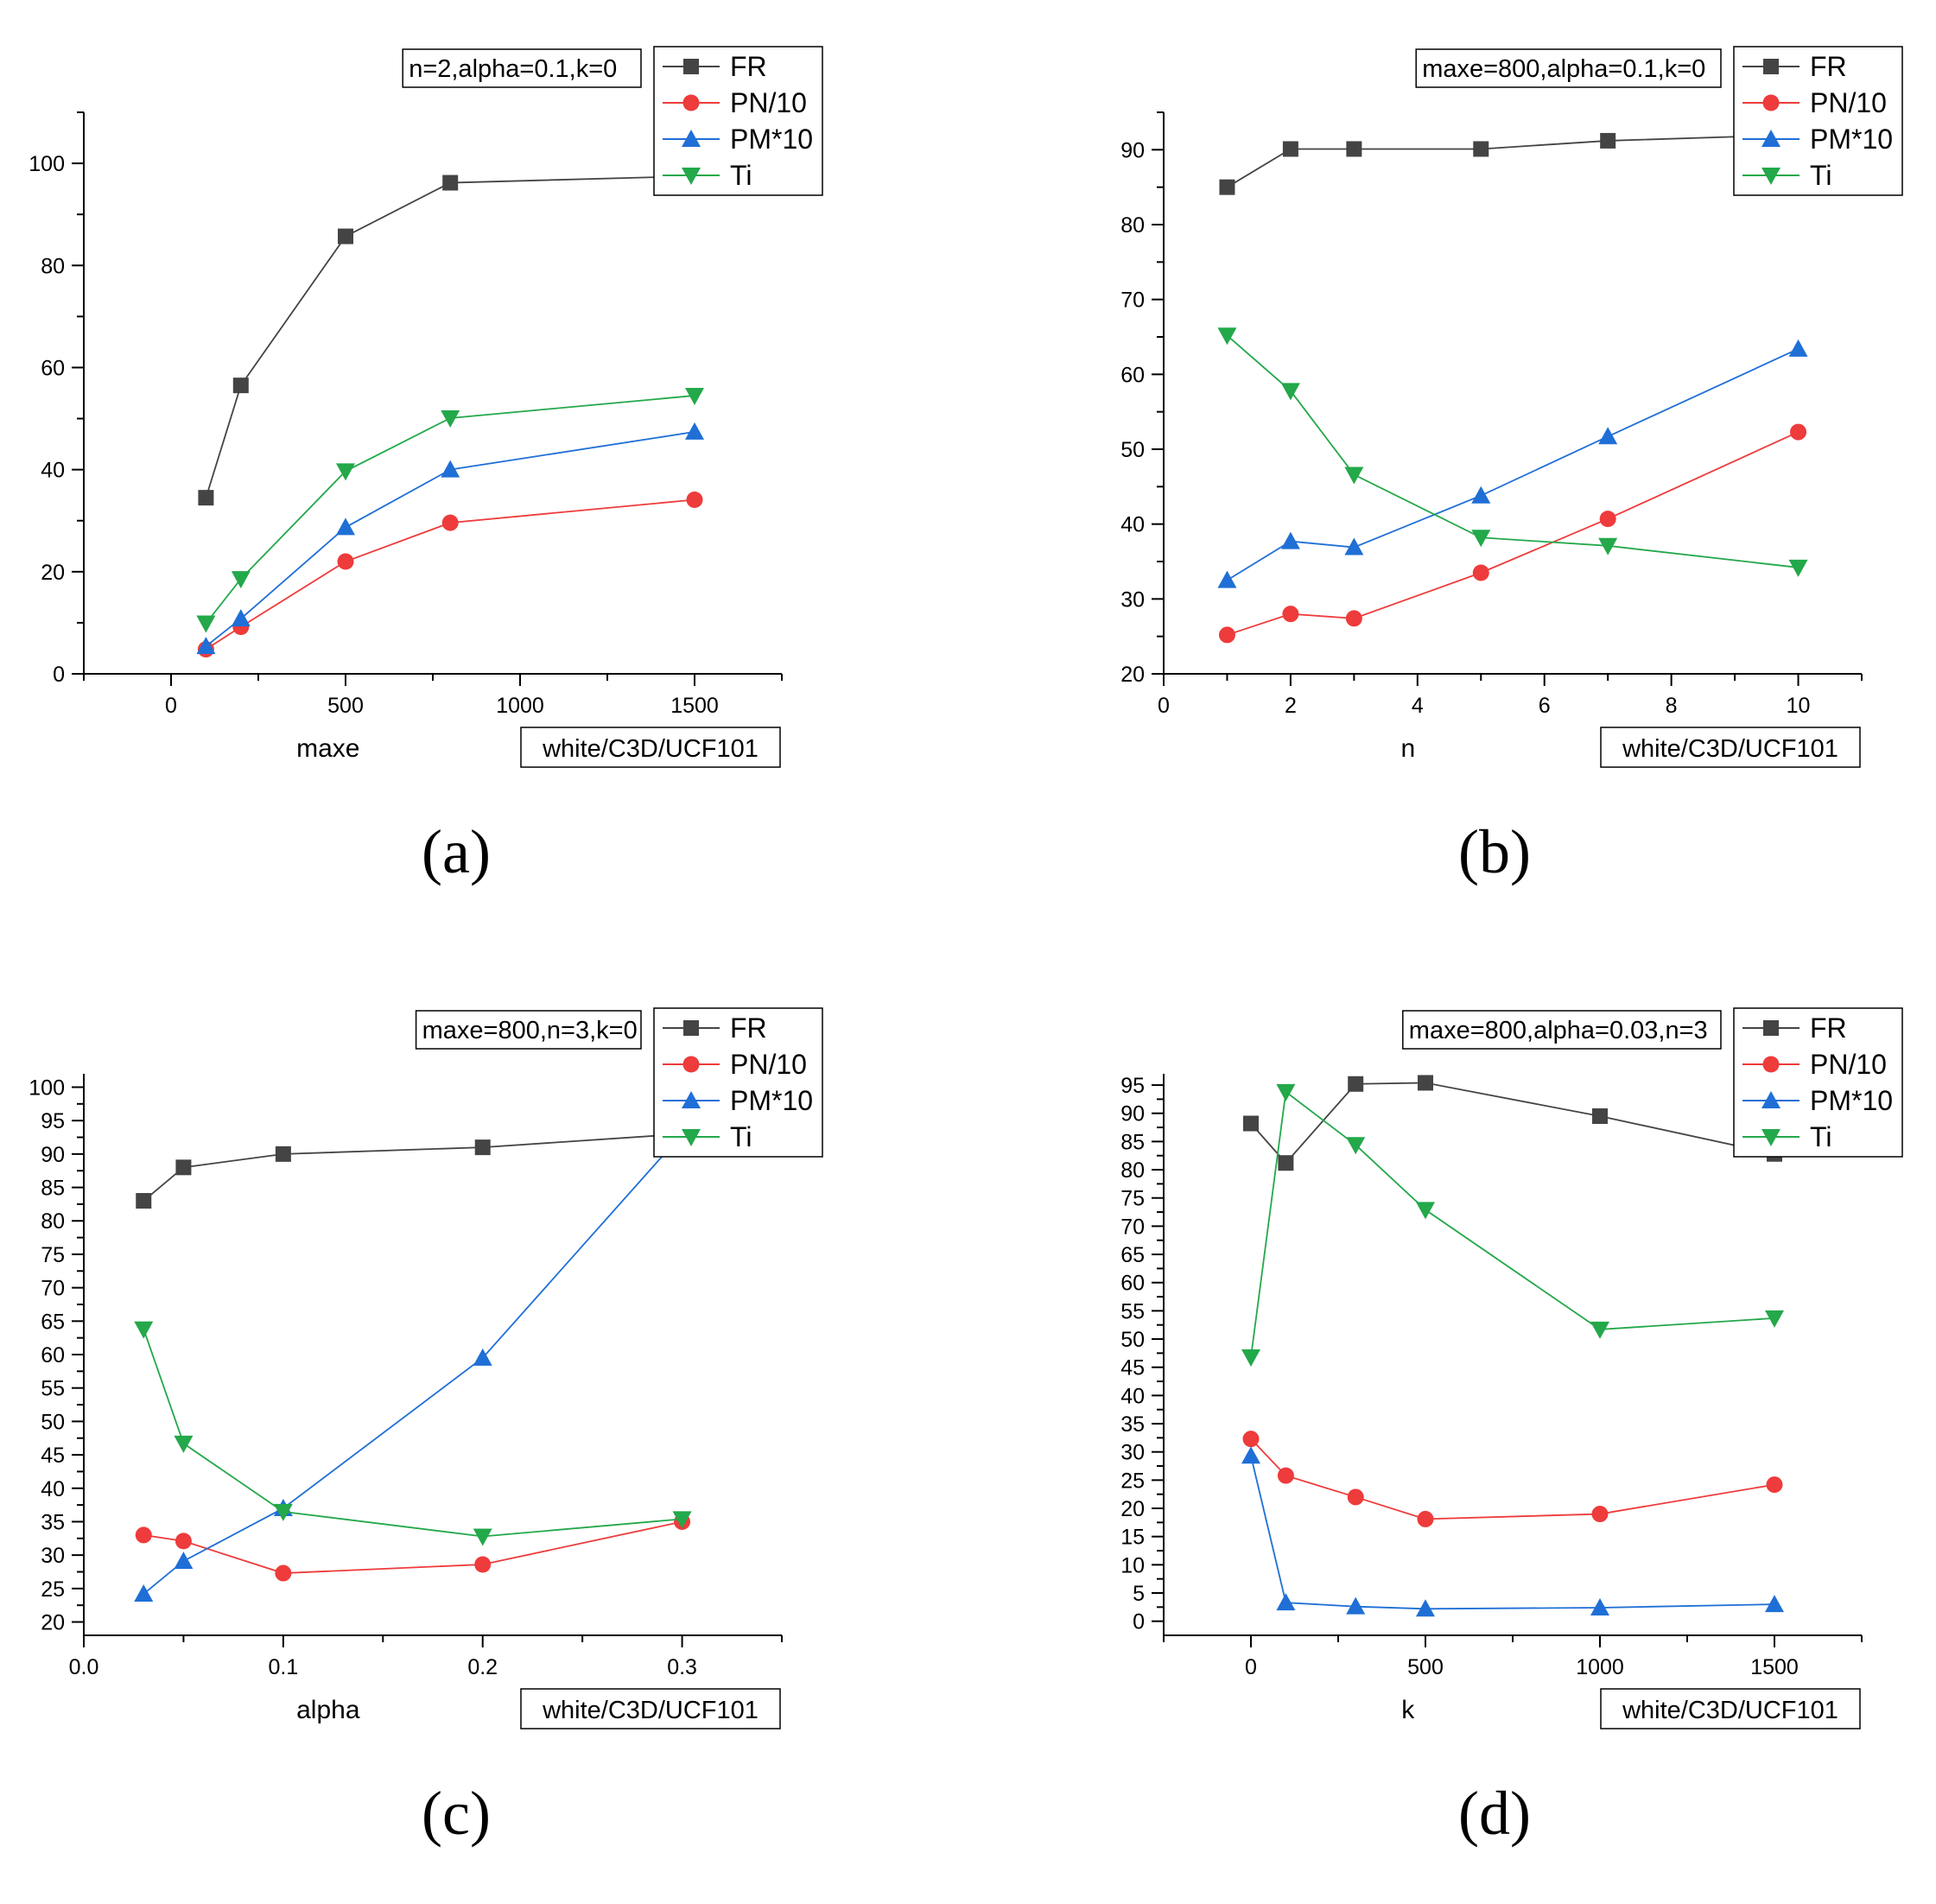 The image size is (1936, 1904). Describe the element at coordinates (1407, 749) in the screenshot. I see `x-axis-title: n` at that location.